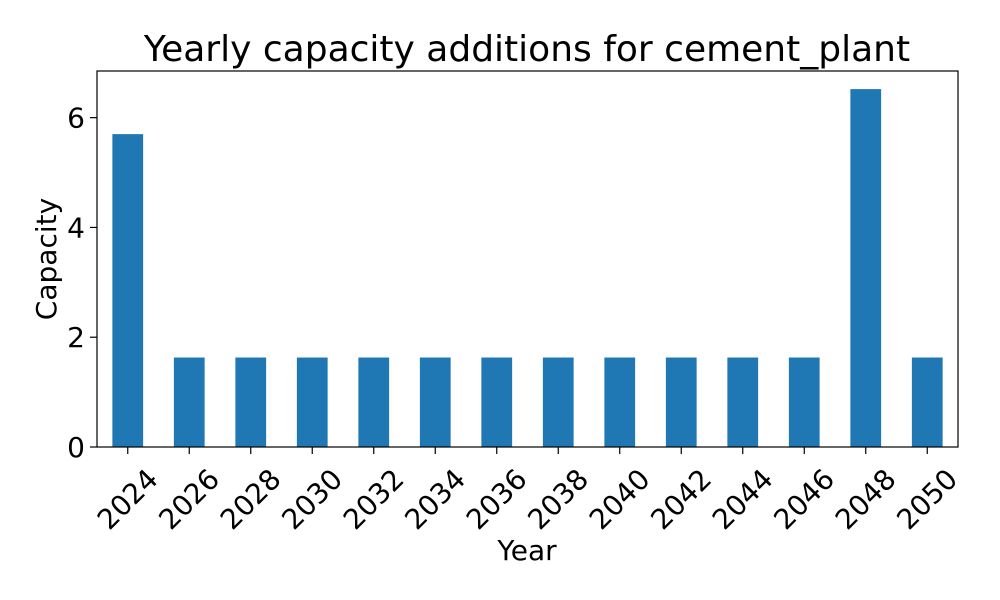 This screenshot has width=1000, height=600. I want to click on y-axis: 0 2 4 6, so click(82, 283).